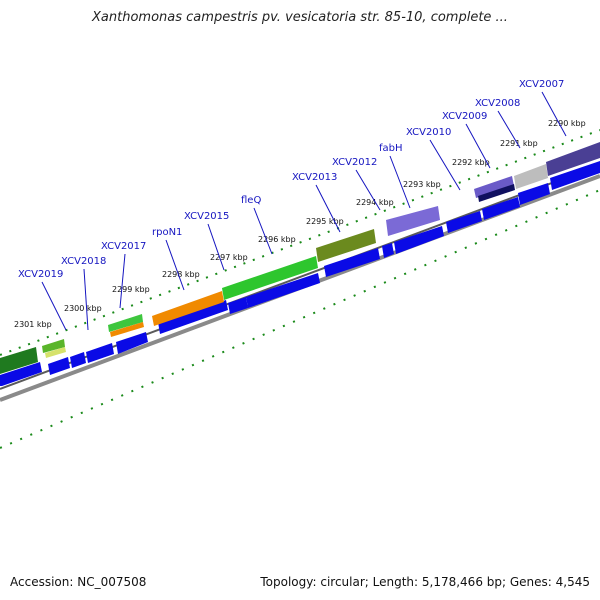 Image resolution: width=600 pixels, height=600 pixels. What do you see at coordinates (464, 116) in the screenshot?
I see `gene-label: XCV2009` at bounding box center [464, 116].